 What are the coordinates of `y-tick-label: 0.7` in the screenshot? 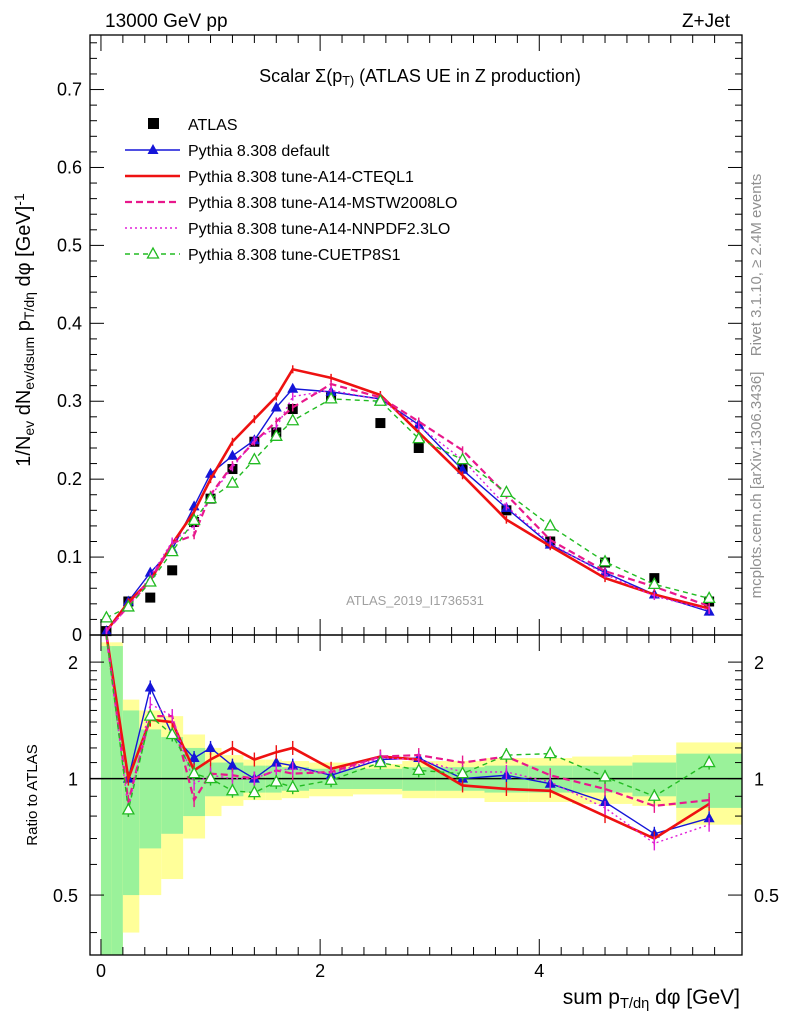 It's located at (69, 90).